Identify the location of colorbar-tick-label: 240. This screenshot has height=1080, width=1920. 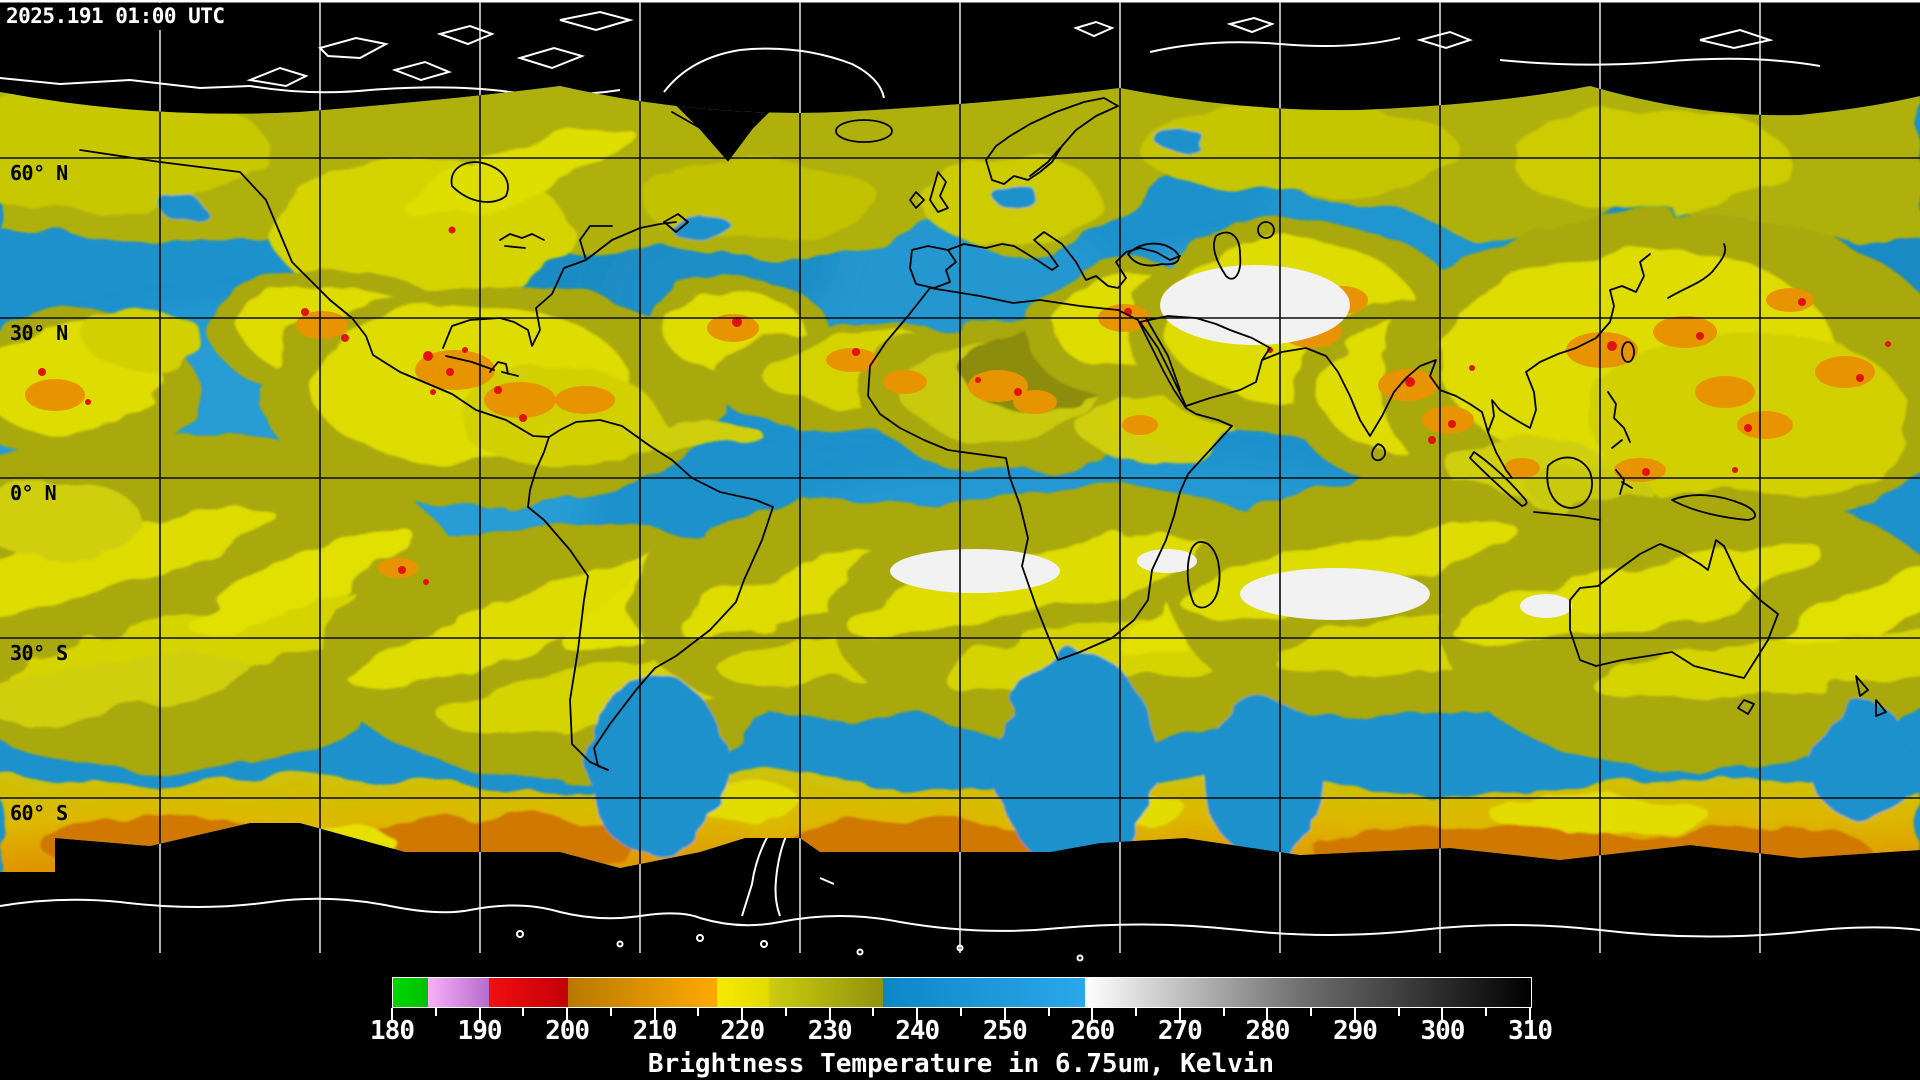
(917, 1031).